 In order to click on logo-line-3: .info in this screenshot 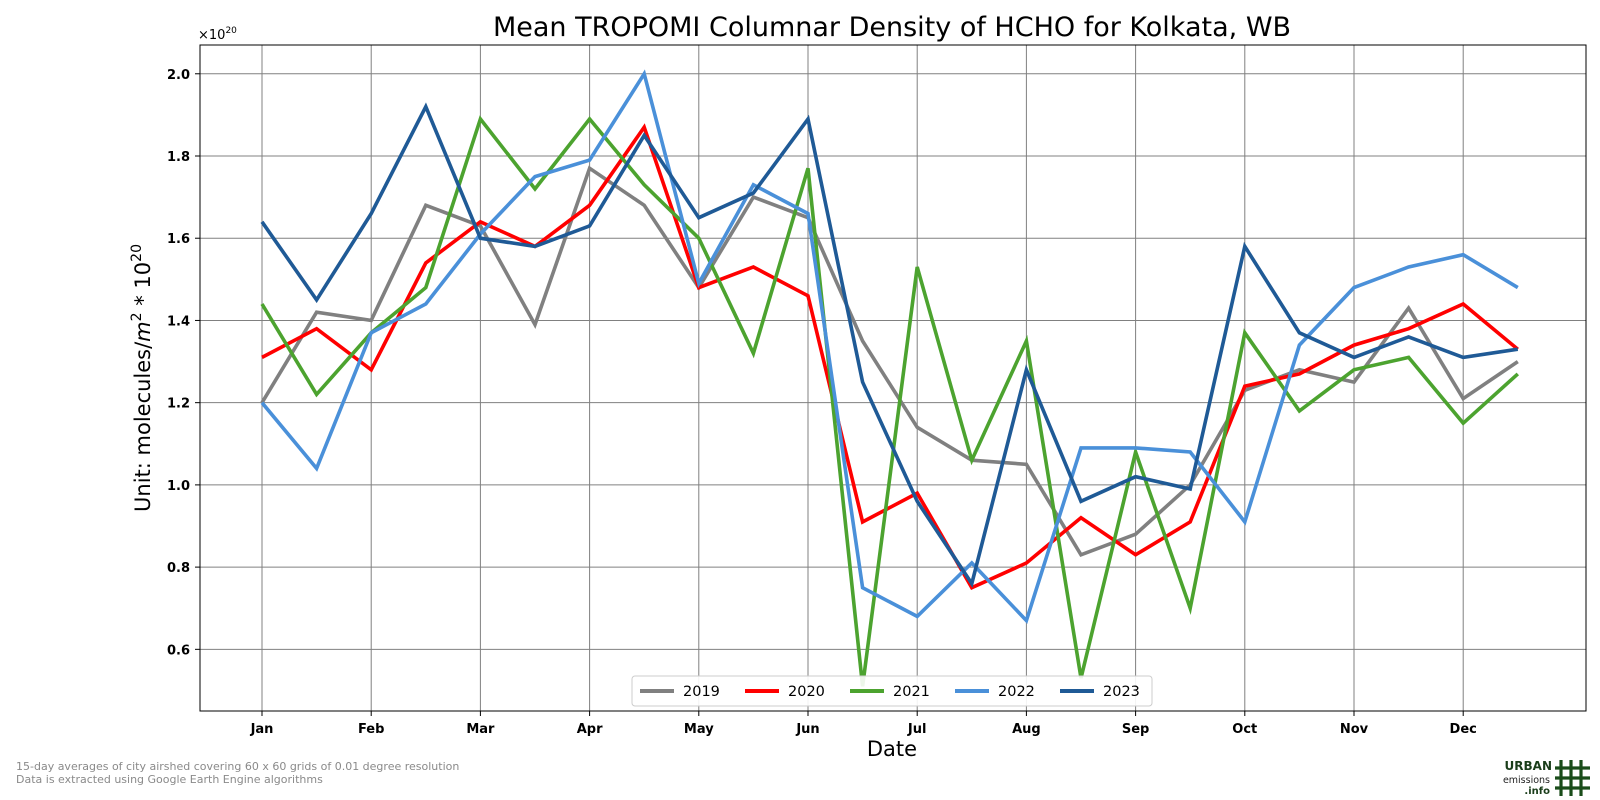, I will do `click(1537, 791)`.